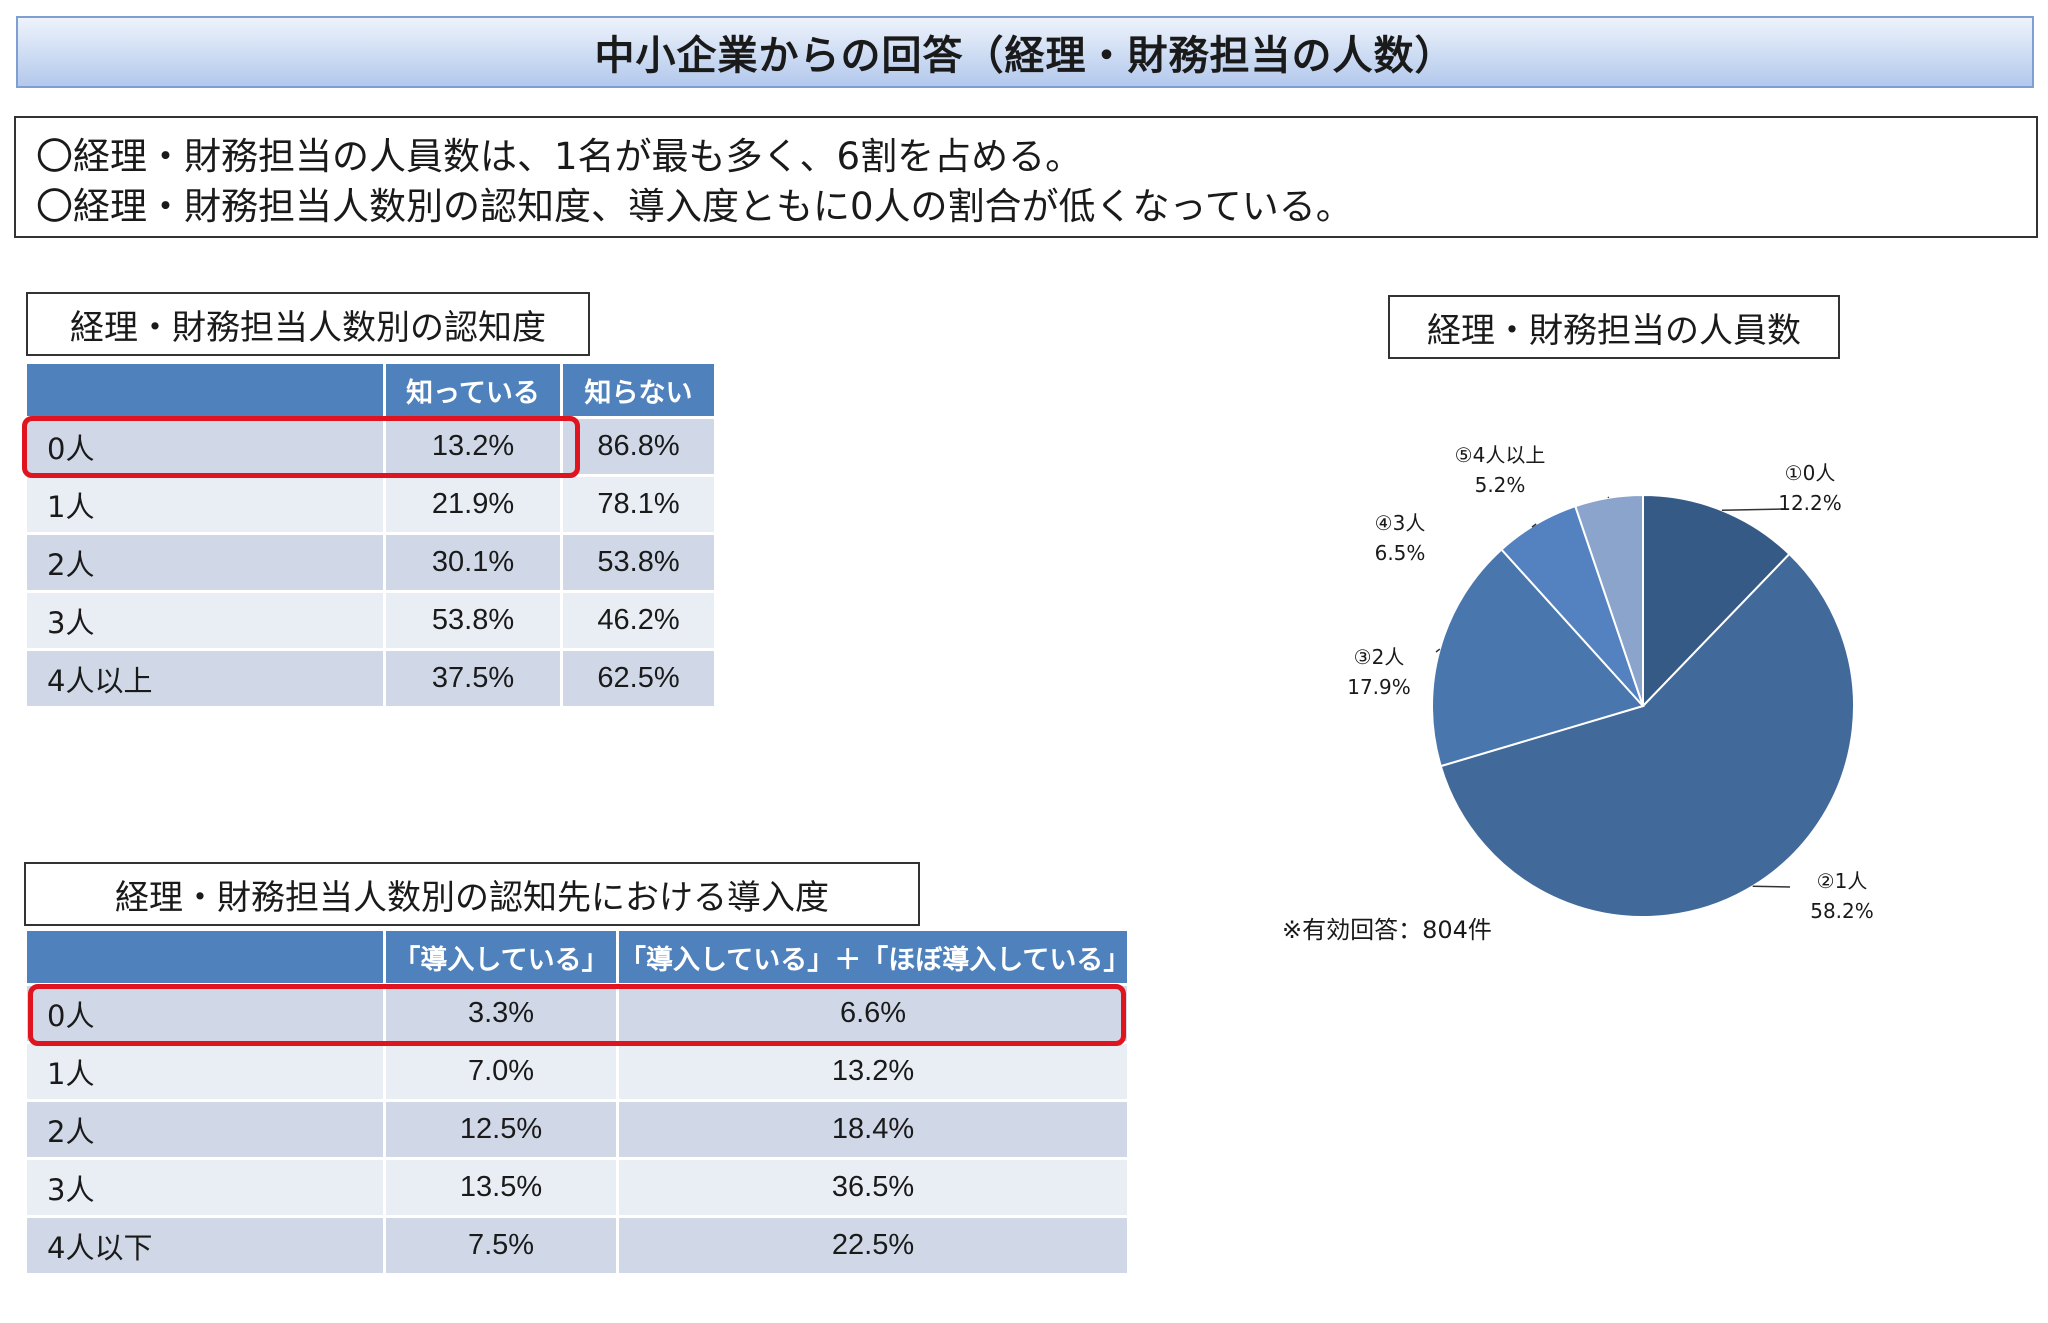 The width and height of the screenshot is (2048, 1323). What do you see at coordinates (205, 957) in the screenshot?
I see `adoption-header-blank` at bounding box center [205, 957].